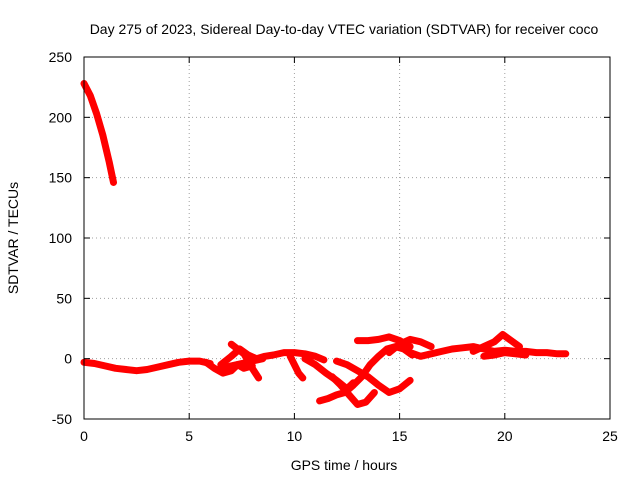  Describe the element at coordinates (295, 436) in the screenshot. I see `x-tick-label: 10` at that location.